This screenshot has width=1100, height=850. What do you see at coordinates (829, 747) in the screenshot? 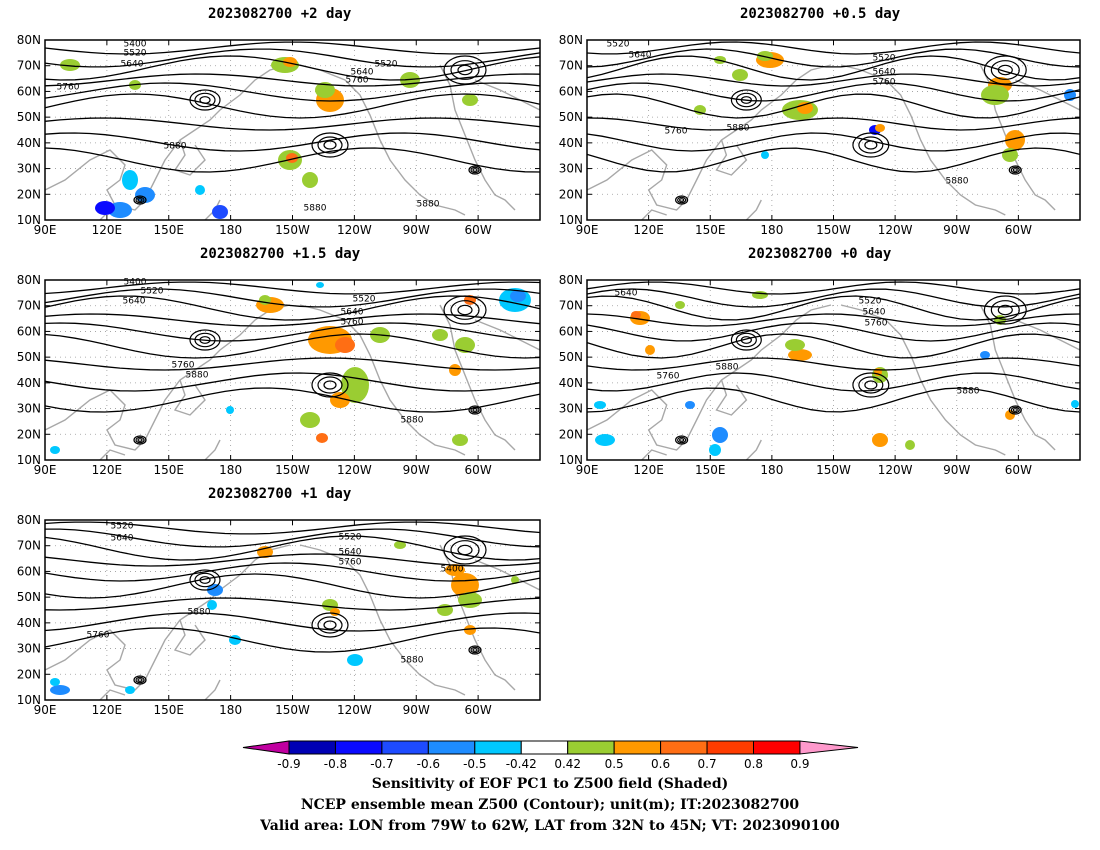
I see `colorbar-high-extend` at bounding box center [829, 747].